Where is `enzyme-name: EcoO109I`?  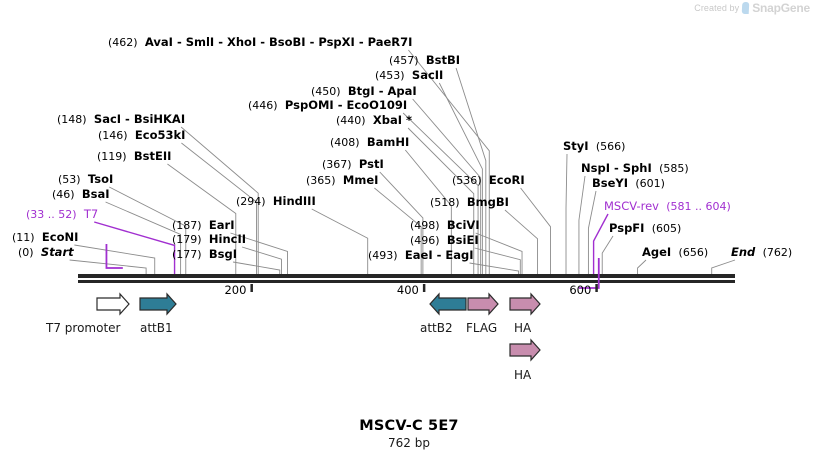 enzyme-name: EcoO109I is located at coordinates (377, 105).